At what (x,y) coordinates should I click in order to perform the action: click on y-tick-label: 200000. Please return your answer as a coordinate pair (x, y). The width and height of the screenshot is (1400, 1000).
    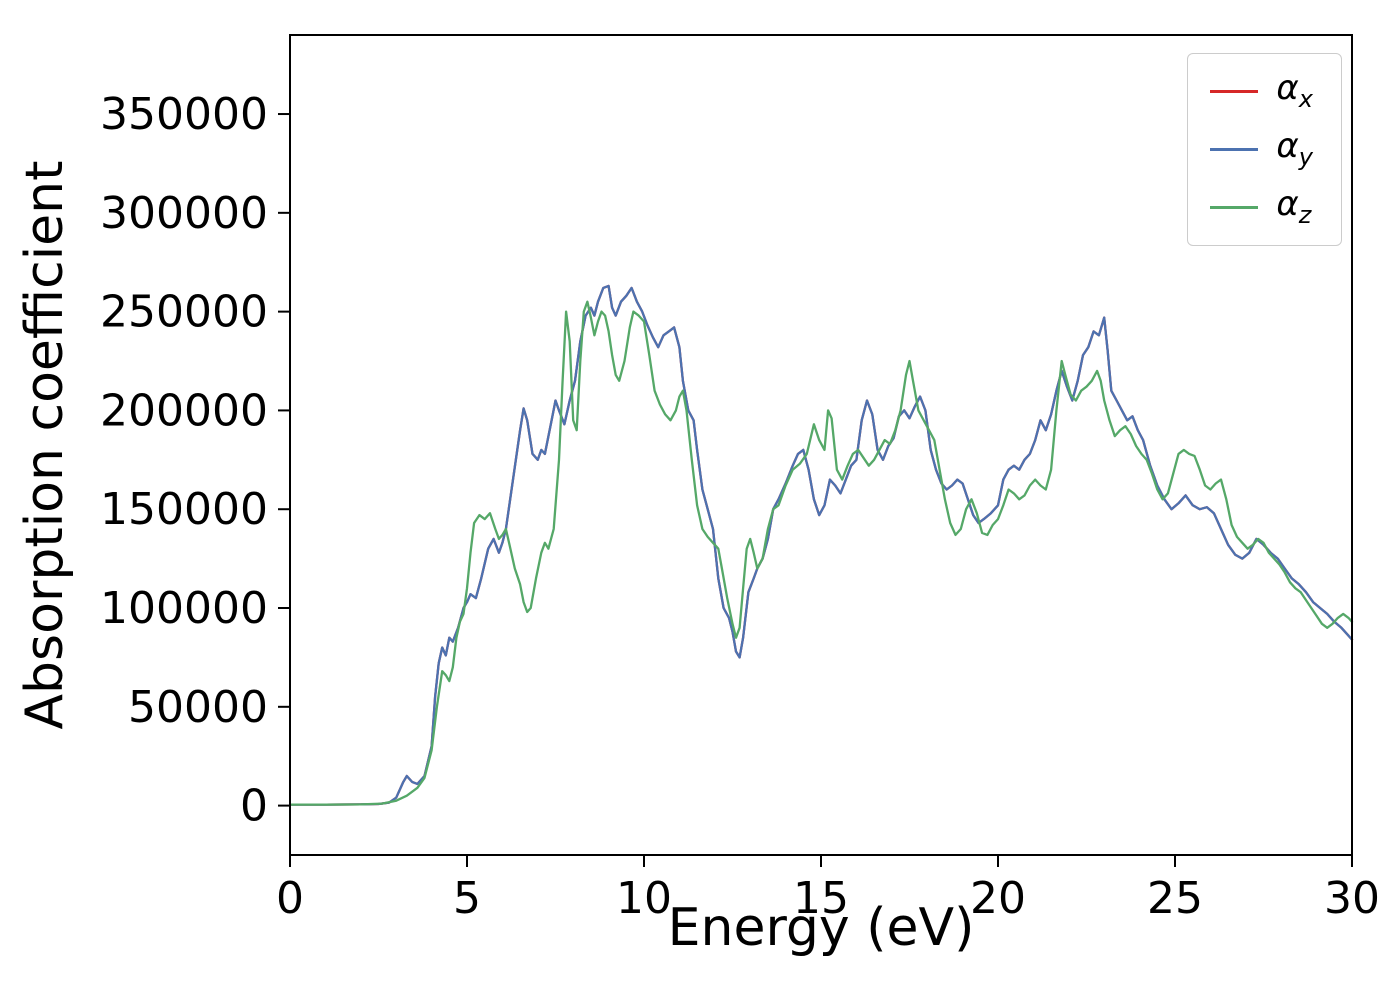
    Looking at the image, I should click on (184, 410).